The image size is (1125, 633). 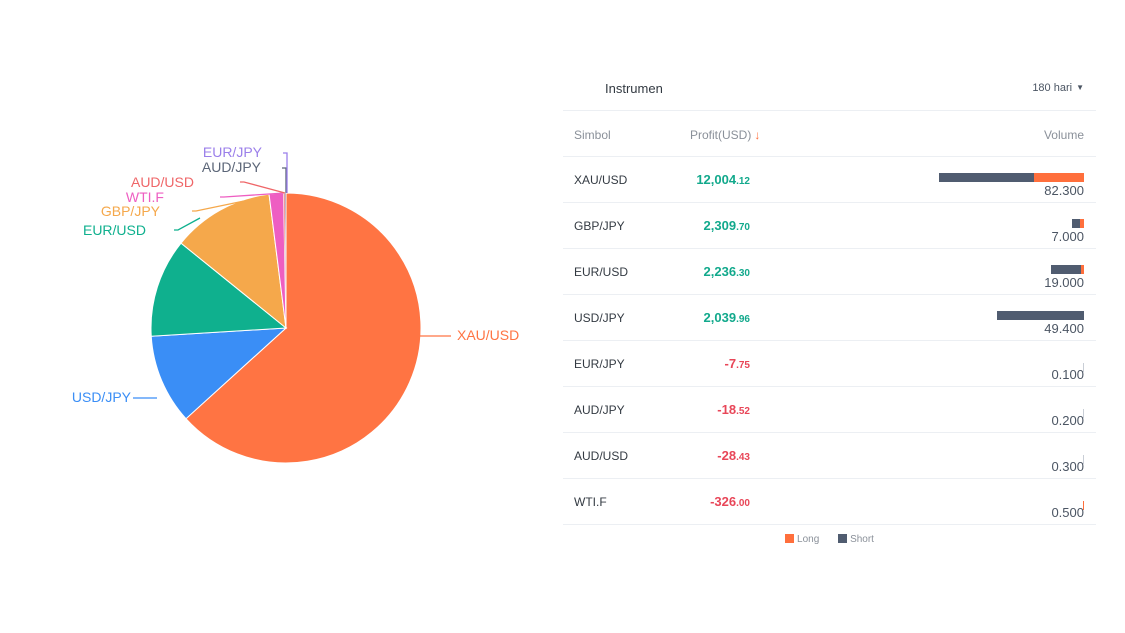 What do you see at coordinates (162, 182) in the screenshot?
I see `pie-slice-label: AUD/USD` at bounding box center [162, 182].